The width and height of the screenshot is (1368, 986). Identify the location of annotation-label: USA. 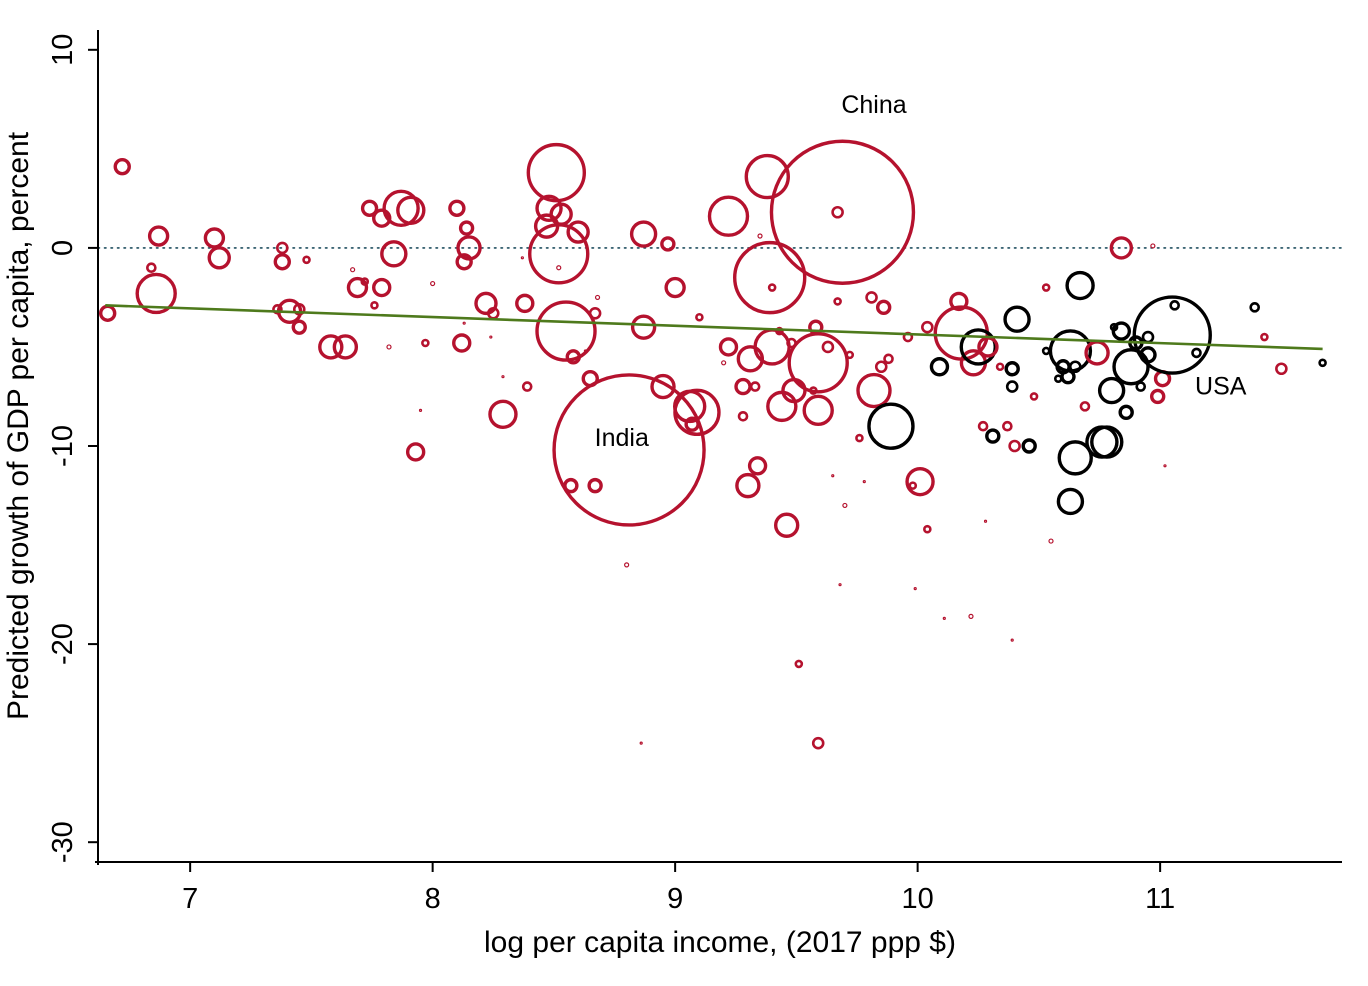
(1221, 386).